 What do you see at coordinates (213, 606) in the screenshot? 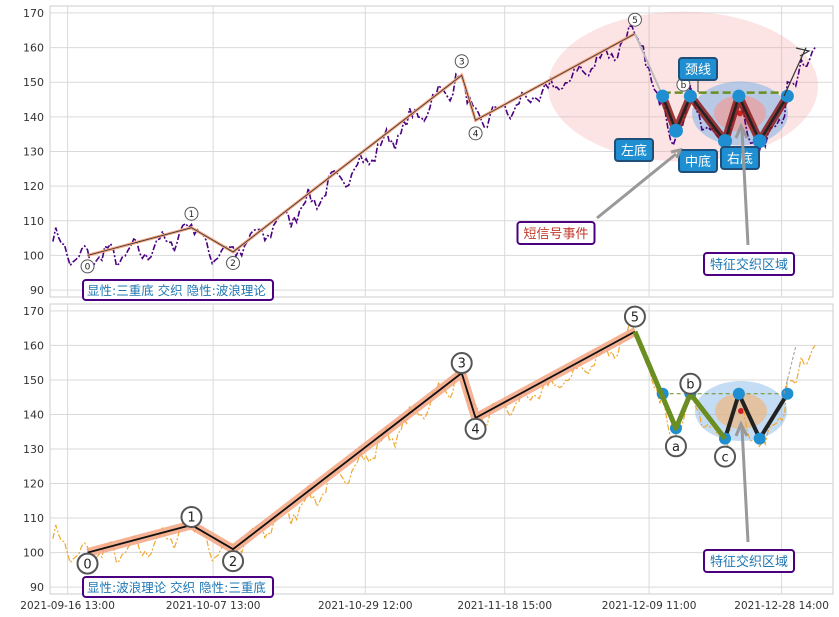
I see `x-tick-label: 2021-10-07 13:00` at bounding box center [213, 606].